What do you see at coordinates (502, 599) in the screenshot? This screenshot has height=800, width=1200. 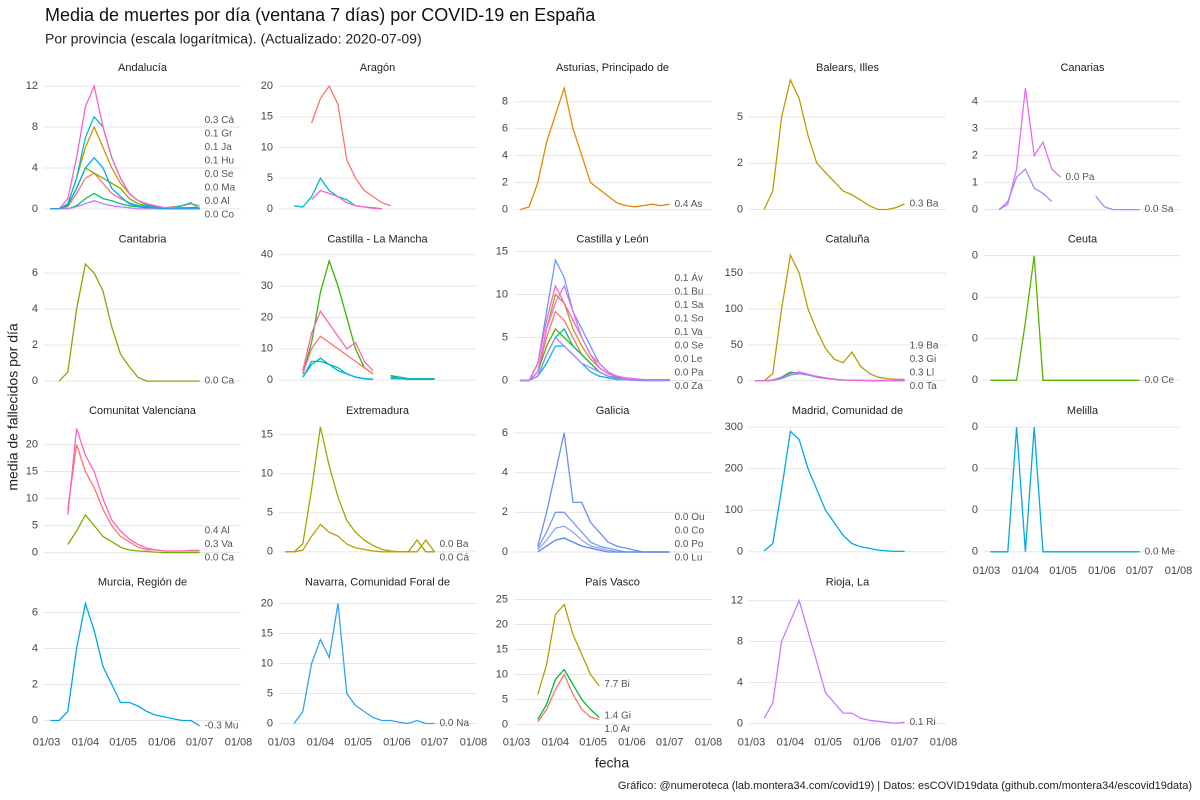 I see `y-tick-label: 25` at bounding box center [502, 599].